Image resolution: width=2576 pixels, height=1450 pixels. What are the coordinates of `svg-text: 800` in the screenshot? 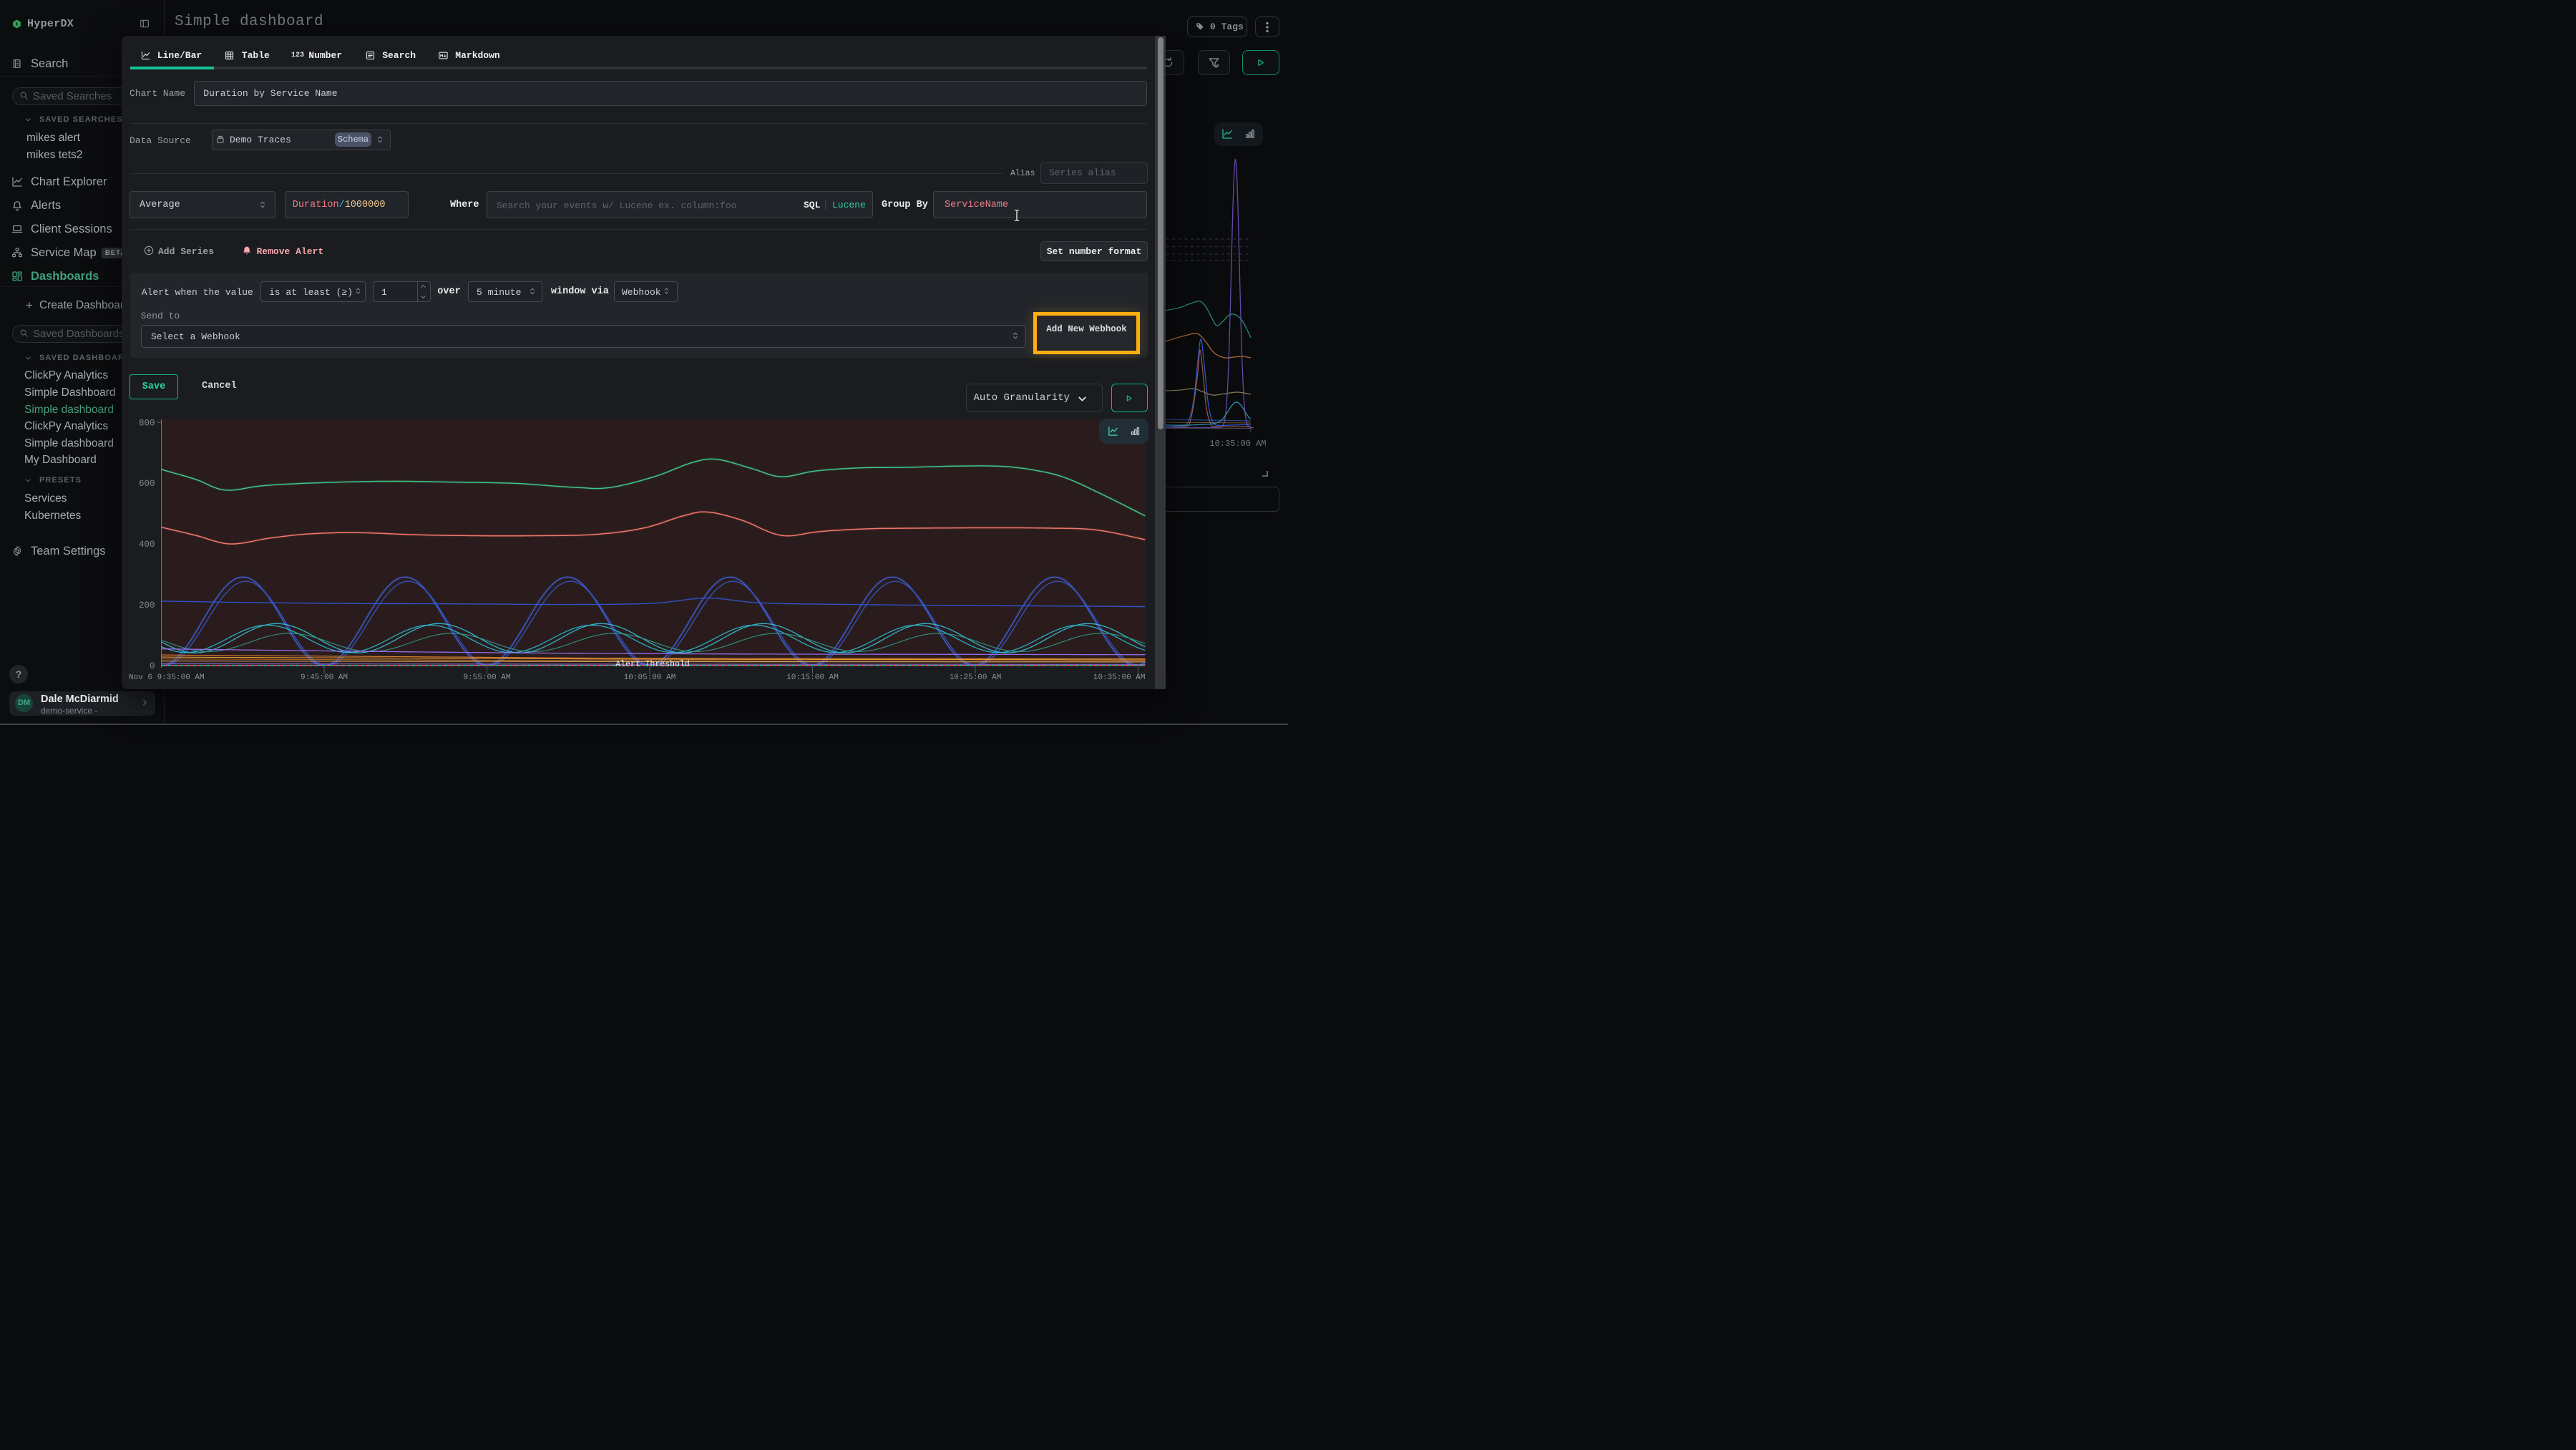 It's located at (147, 423).